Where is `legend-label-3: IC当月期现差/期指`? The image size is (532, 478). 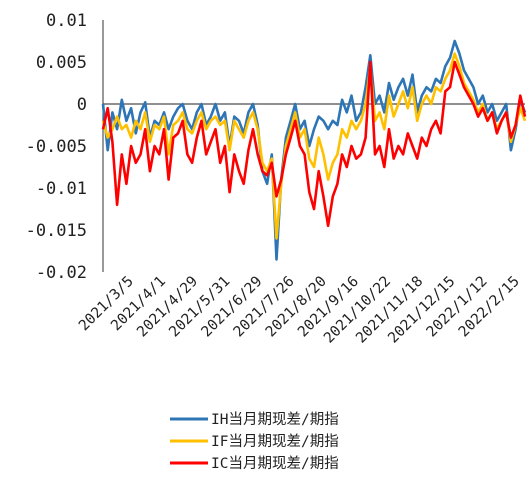 legend-label-3: IC当月期现差/期指 is located at coordinates (275, 463).